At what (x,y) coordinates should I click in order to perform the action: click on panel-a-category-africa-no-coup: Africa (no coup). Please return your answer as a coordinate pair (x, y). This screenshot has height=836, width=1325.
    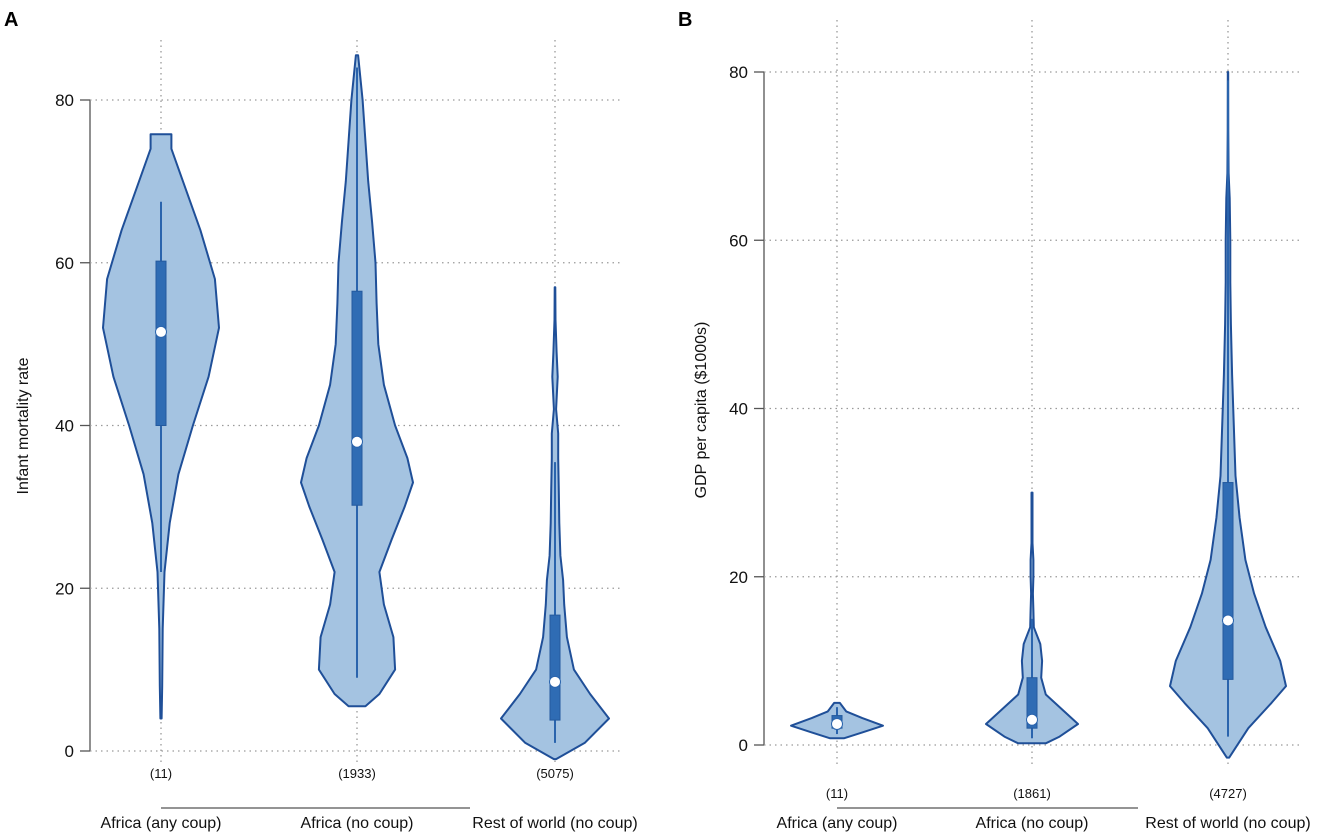
    Looking at the image, I should click on (357, 823).